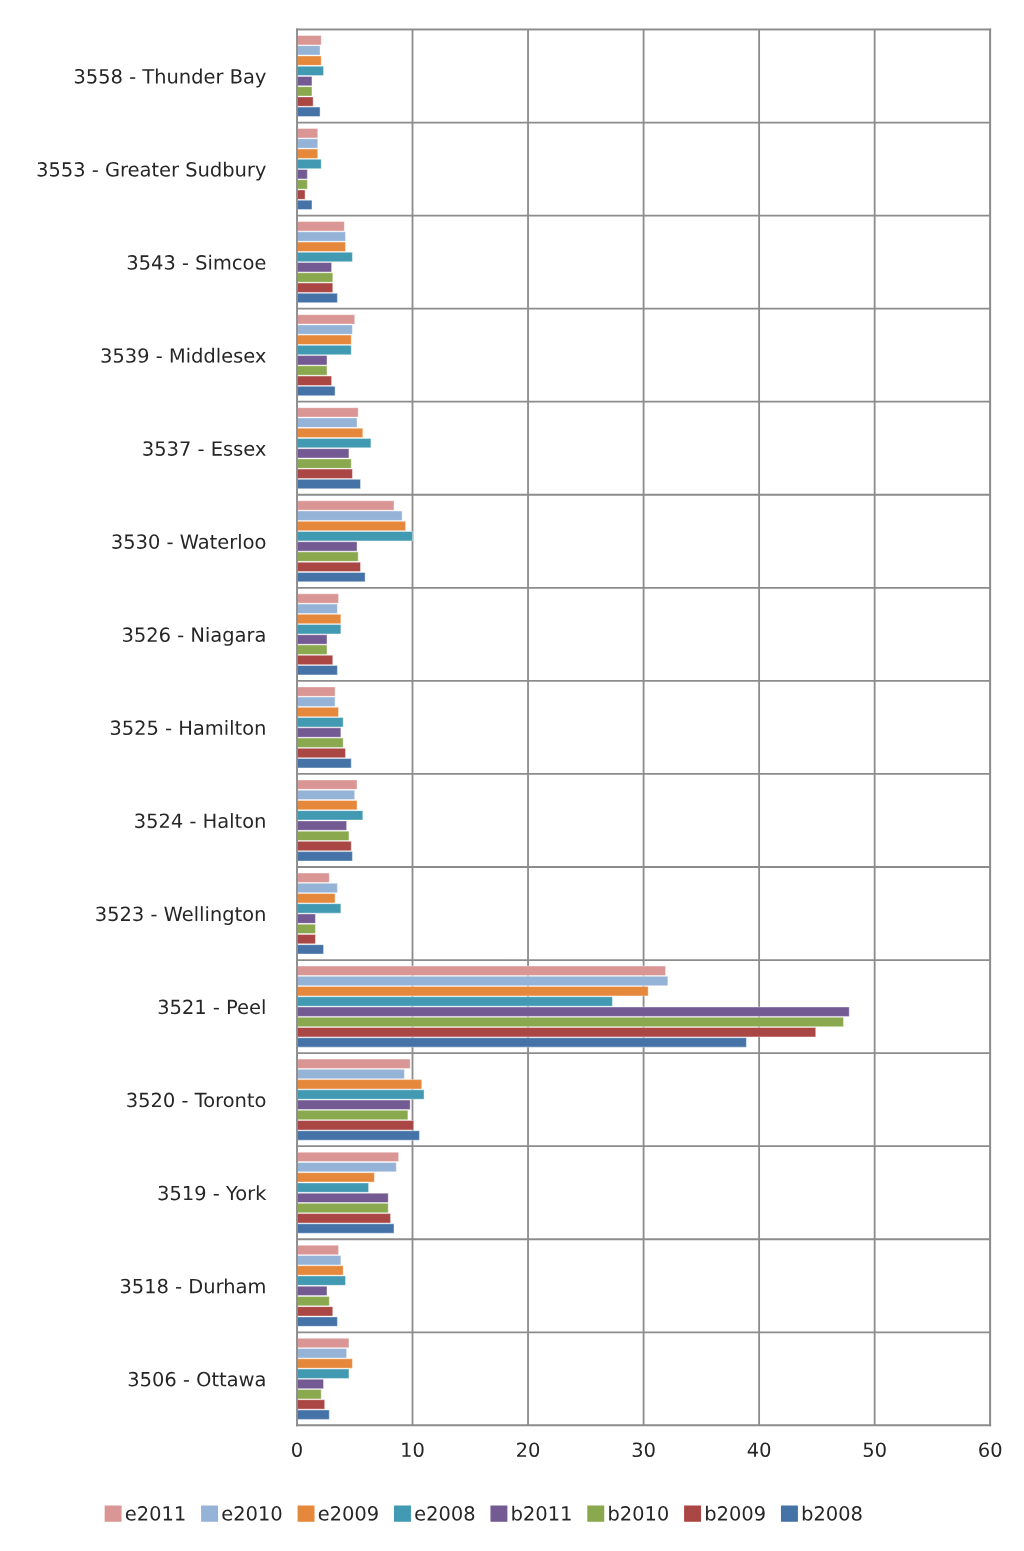 This screenshot has width=1024, height=1551. What do you see at coordinates (348, 1513) in the screenshot?
I see `legend-label: e2009` at bounding box center [348, 1513].